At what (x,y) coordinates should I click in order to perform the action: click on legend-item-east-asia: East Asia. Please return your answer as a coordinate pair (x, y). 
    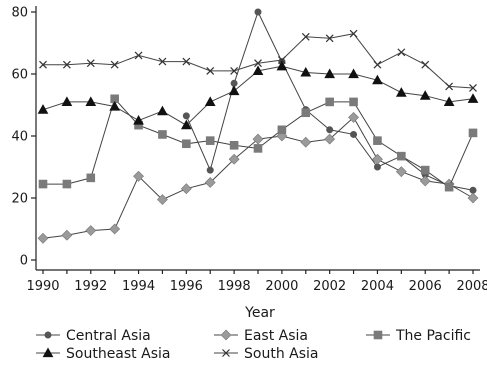
    Looking at the image, I should click on (261, 336).